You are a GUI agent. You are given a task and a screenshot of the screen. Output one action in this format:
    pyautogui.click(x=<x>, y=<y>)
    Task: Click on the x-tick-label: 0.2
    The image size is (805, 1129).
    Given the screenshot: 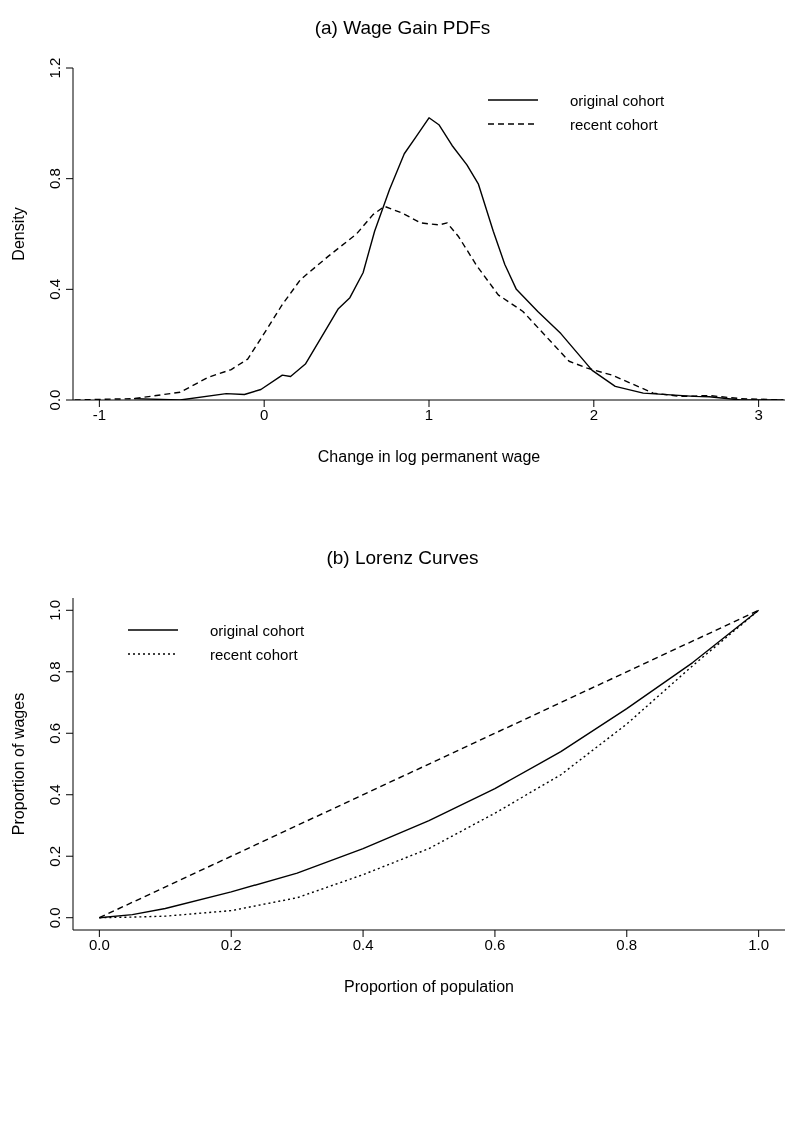 What is the action you would take?
    pyautogui.click(x=231, y=944)
    